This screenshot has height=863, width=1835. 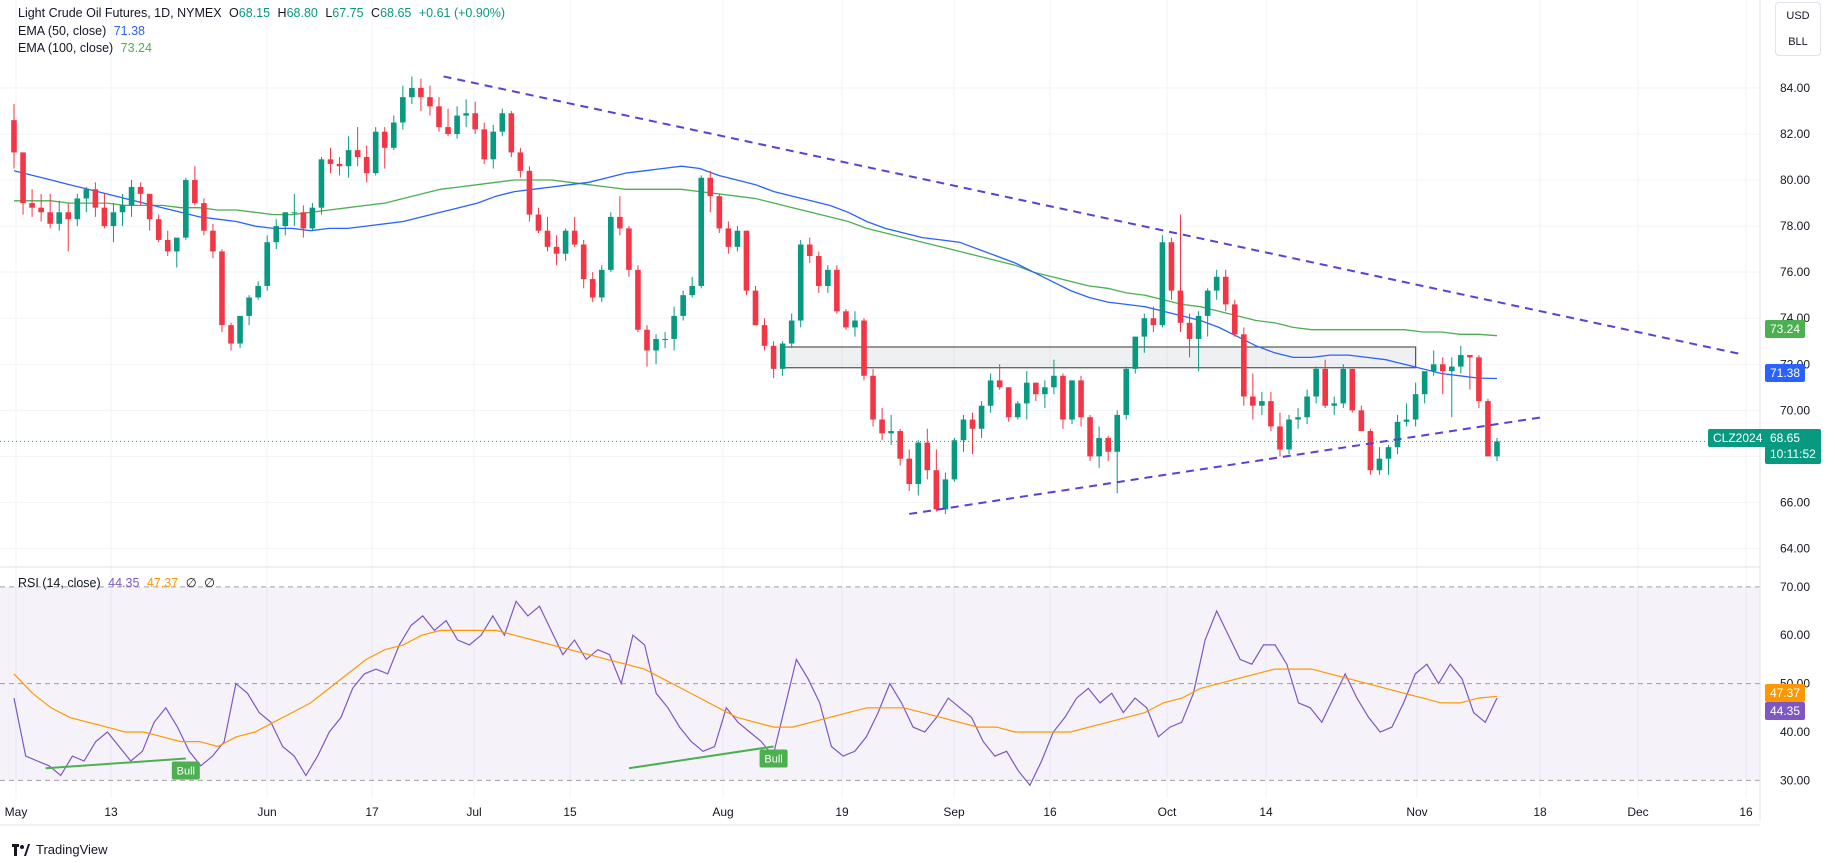 I want to click on symbol-tag: CLZ2024, so click(x=1738, y=438).